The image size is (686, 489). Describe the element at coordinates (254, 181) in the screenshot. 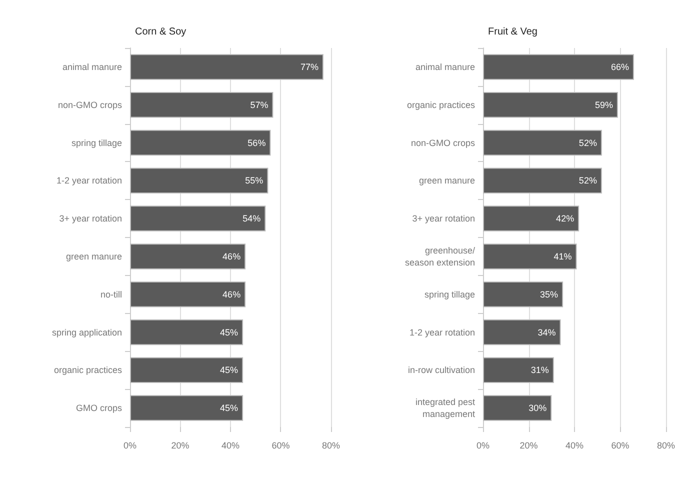

I see `data-label: 55%` at that location.